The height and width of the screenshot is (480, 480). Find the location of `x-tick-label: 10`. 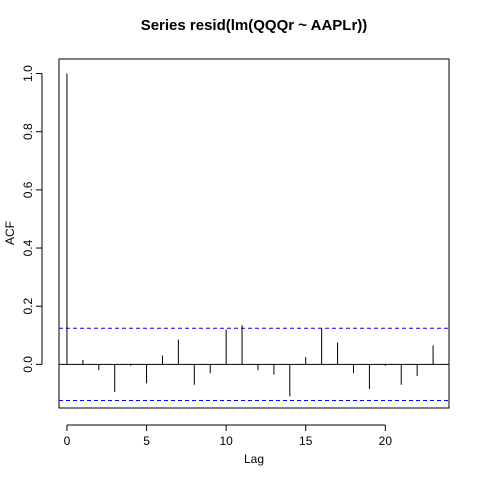

x-tick-label: 10 is located at coordinates (226, 441).